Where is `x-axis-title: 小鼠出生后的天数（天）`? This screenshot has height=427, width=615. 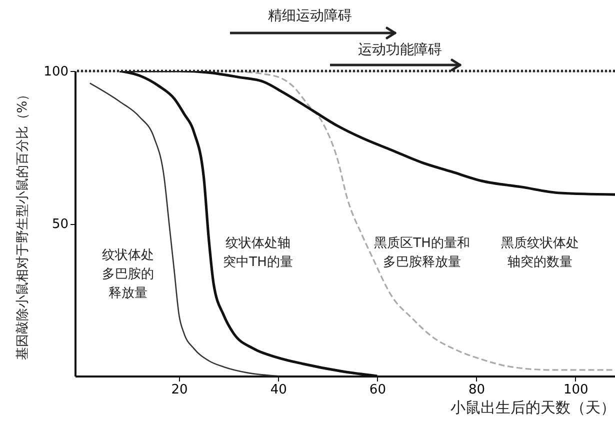 x-axis-title: 小鼠出生后的天数（天） is located at coordinates (532, 407).